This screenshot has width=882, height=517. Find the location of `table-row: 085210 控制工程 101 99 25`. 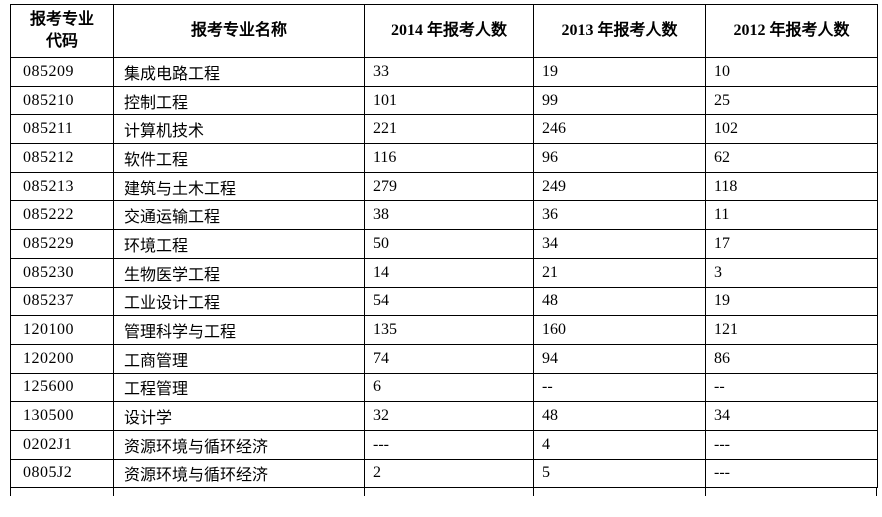

table-row: 085210 控制工程 101 99 25 is located at coordinates (444, 100).